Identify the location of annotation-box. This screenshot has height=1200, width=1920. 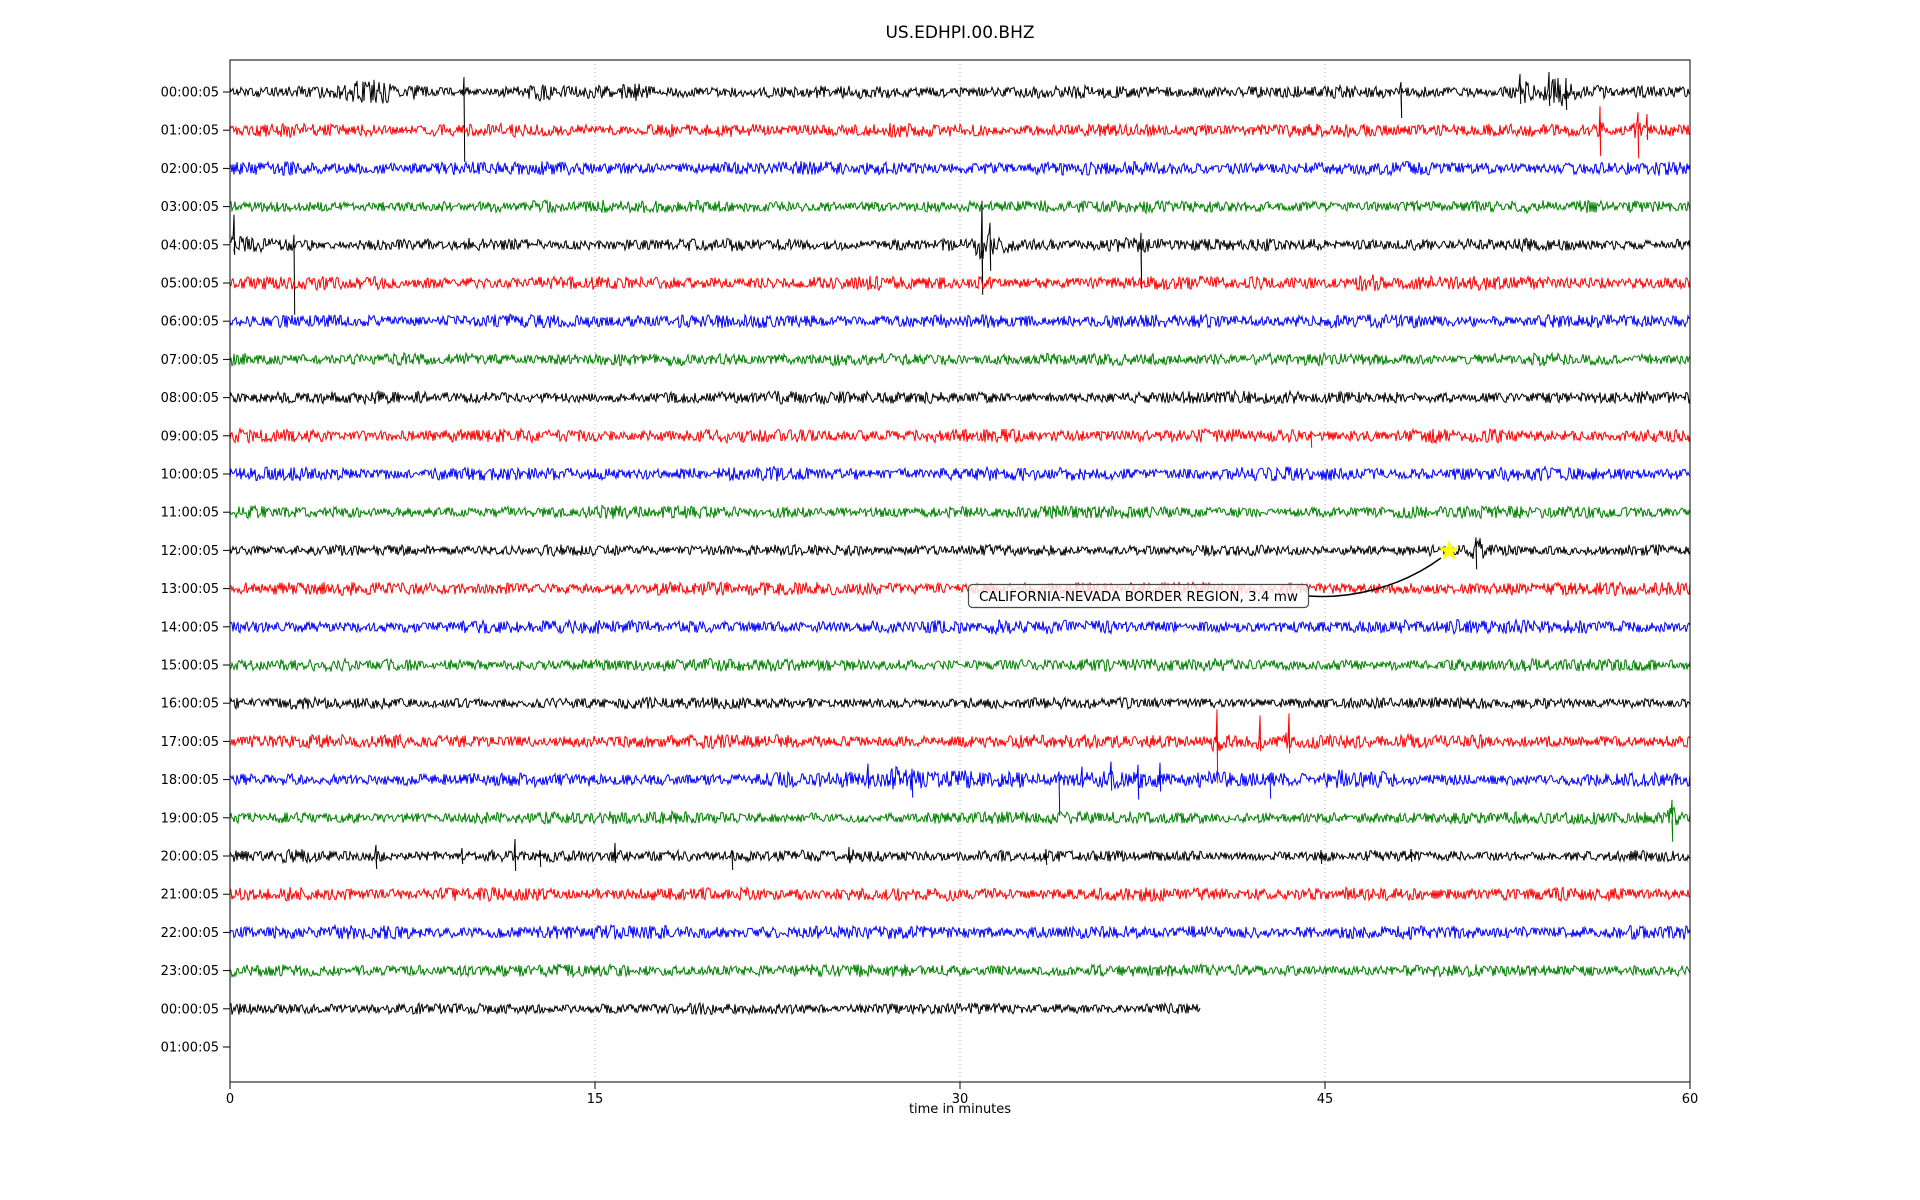
(1138, 596).